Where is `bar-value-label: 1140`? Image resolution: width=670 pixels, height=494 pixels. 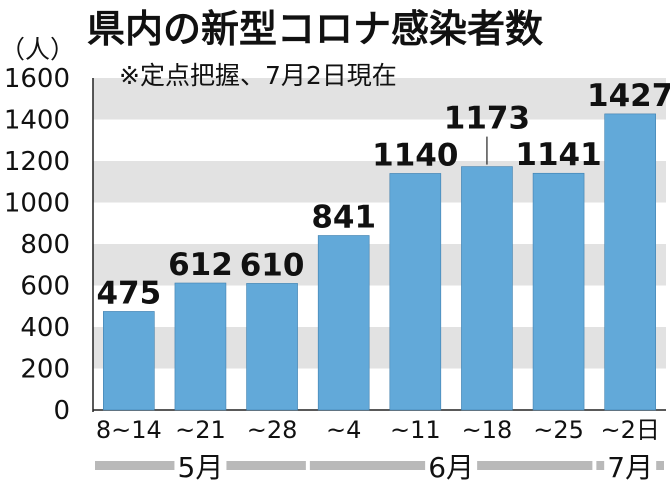
bar-value-label: 1140 is located at coordinates (415, 155).